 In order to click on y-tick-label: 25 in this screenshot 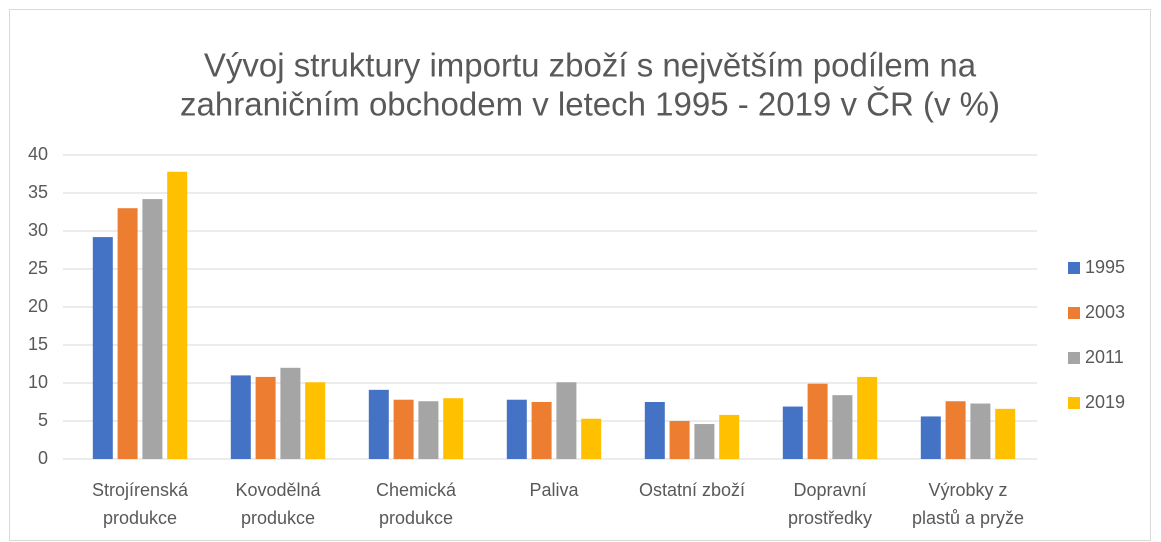, I will do `click(38, 268)`.